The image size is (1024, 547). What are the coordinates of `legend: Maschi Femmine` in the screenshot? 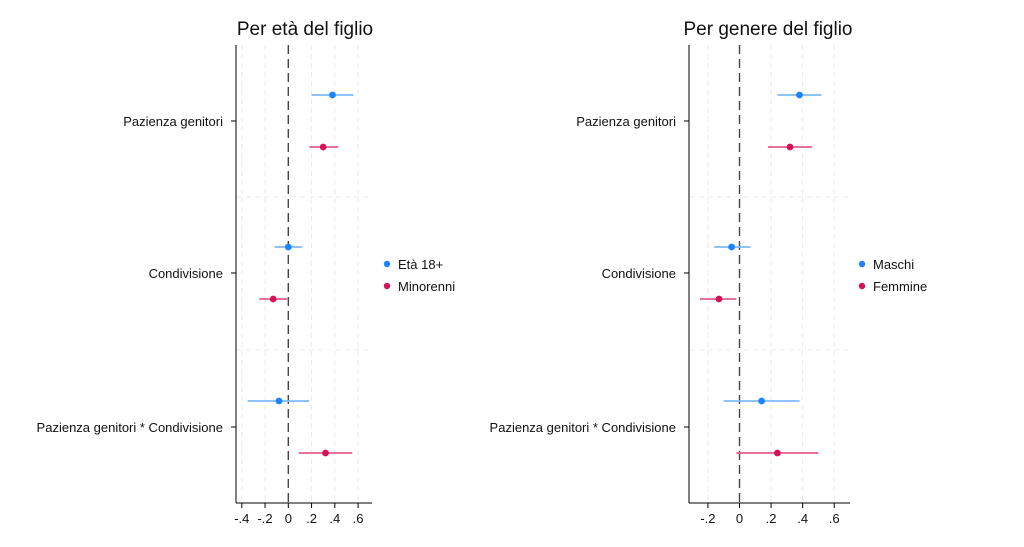 It's located at (892, 275).